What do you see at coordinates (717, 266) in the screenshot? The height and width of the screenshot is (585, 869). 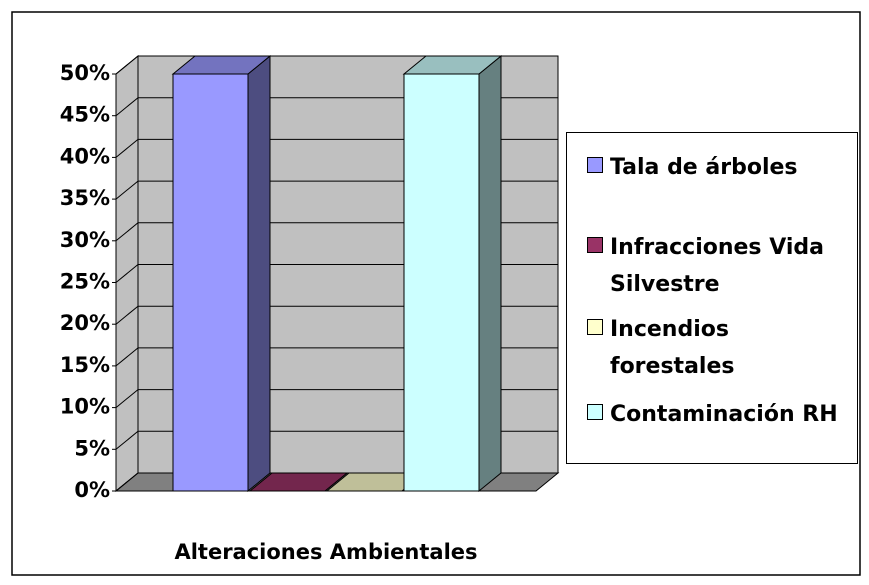 I see `legend-label: Infracciones Vida Silvestre` at bounding box center [717, 266].